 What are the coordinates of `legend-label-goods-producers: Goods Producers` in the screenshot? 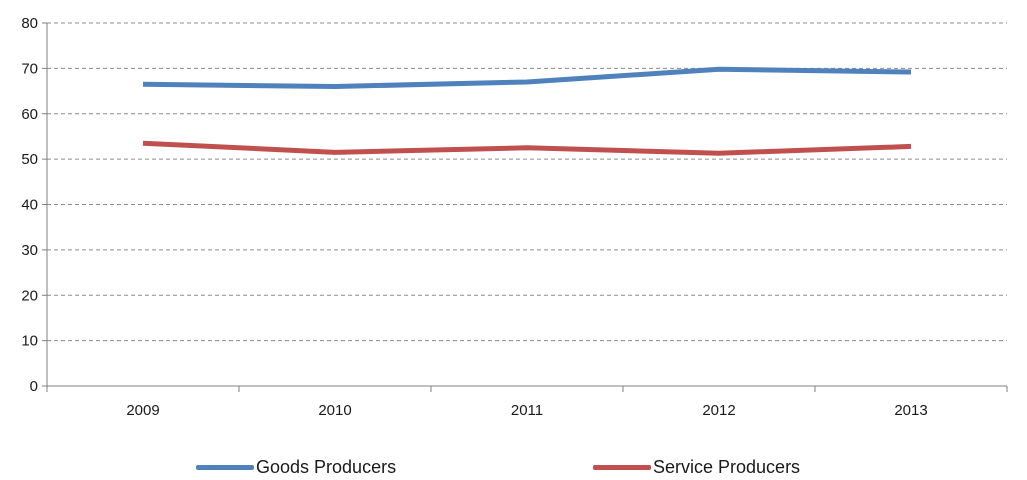 It's located at (326, 467).